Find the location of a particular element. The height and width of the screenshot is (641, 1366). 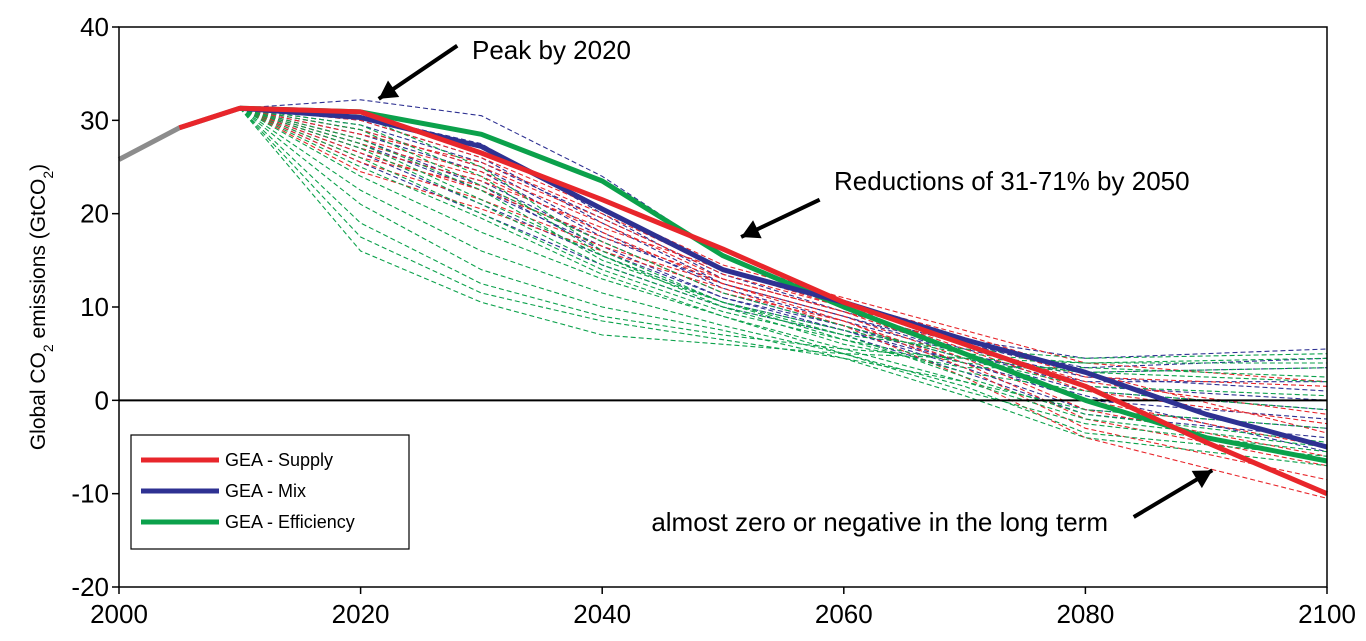

annotation-arrowhead-peak is located at coordinates (389, 89).